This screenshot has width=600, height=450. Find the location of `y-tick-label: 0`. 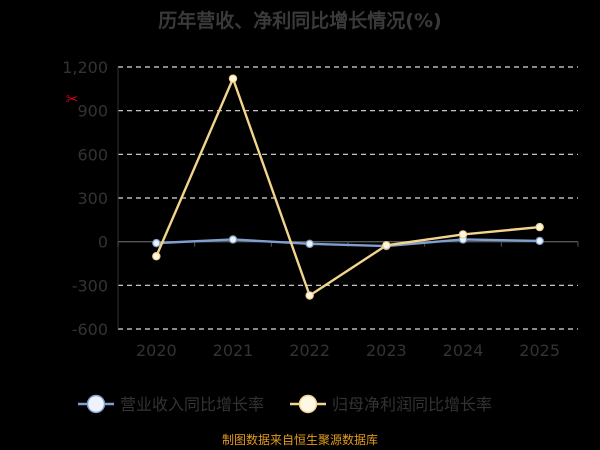

y-tick-label: 0 is located at coordinates (103, 242).